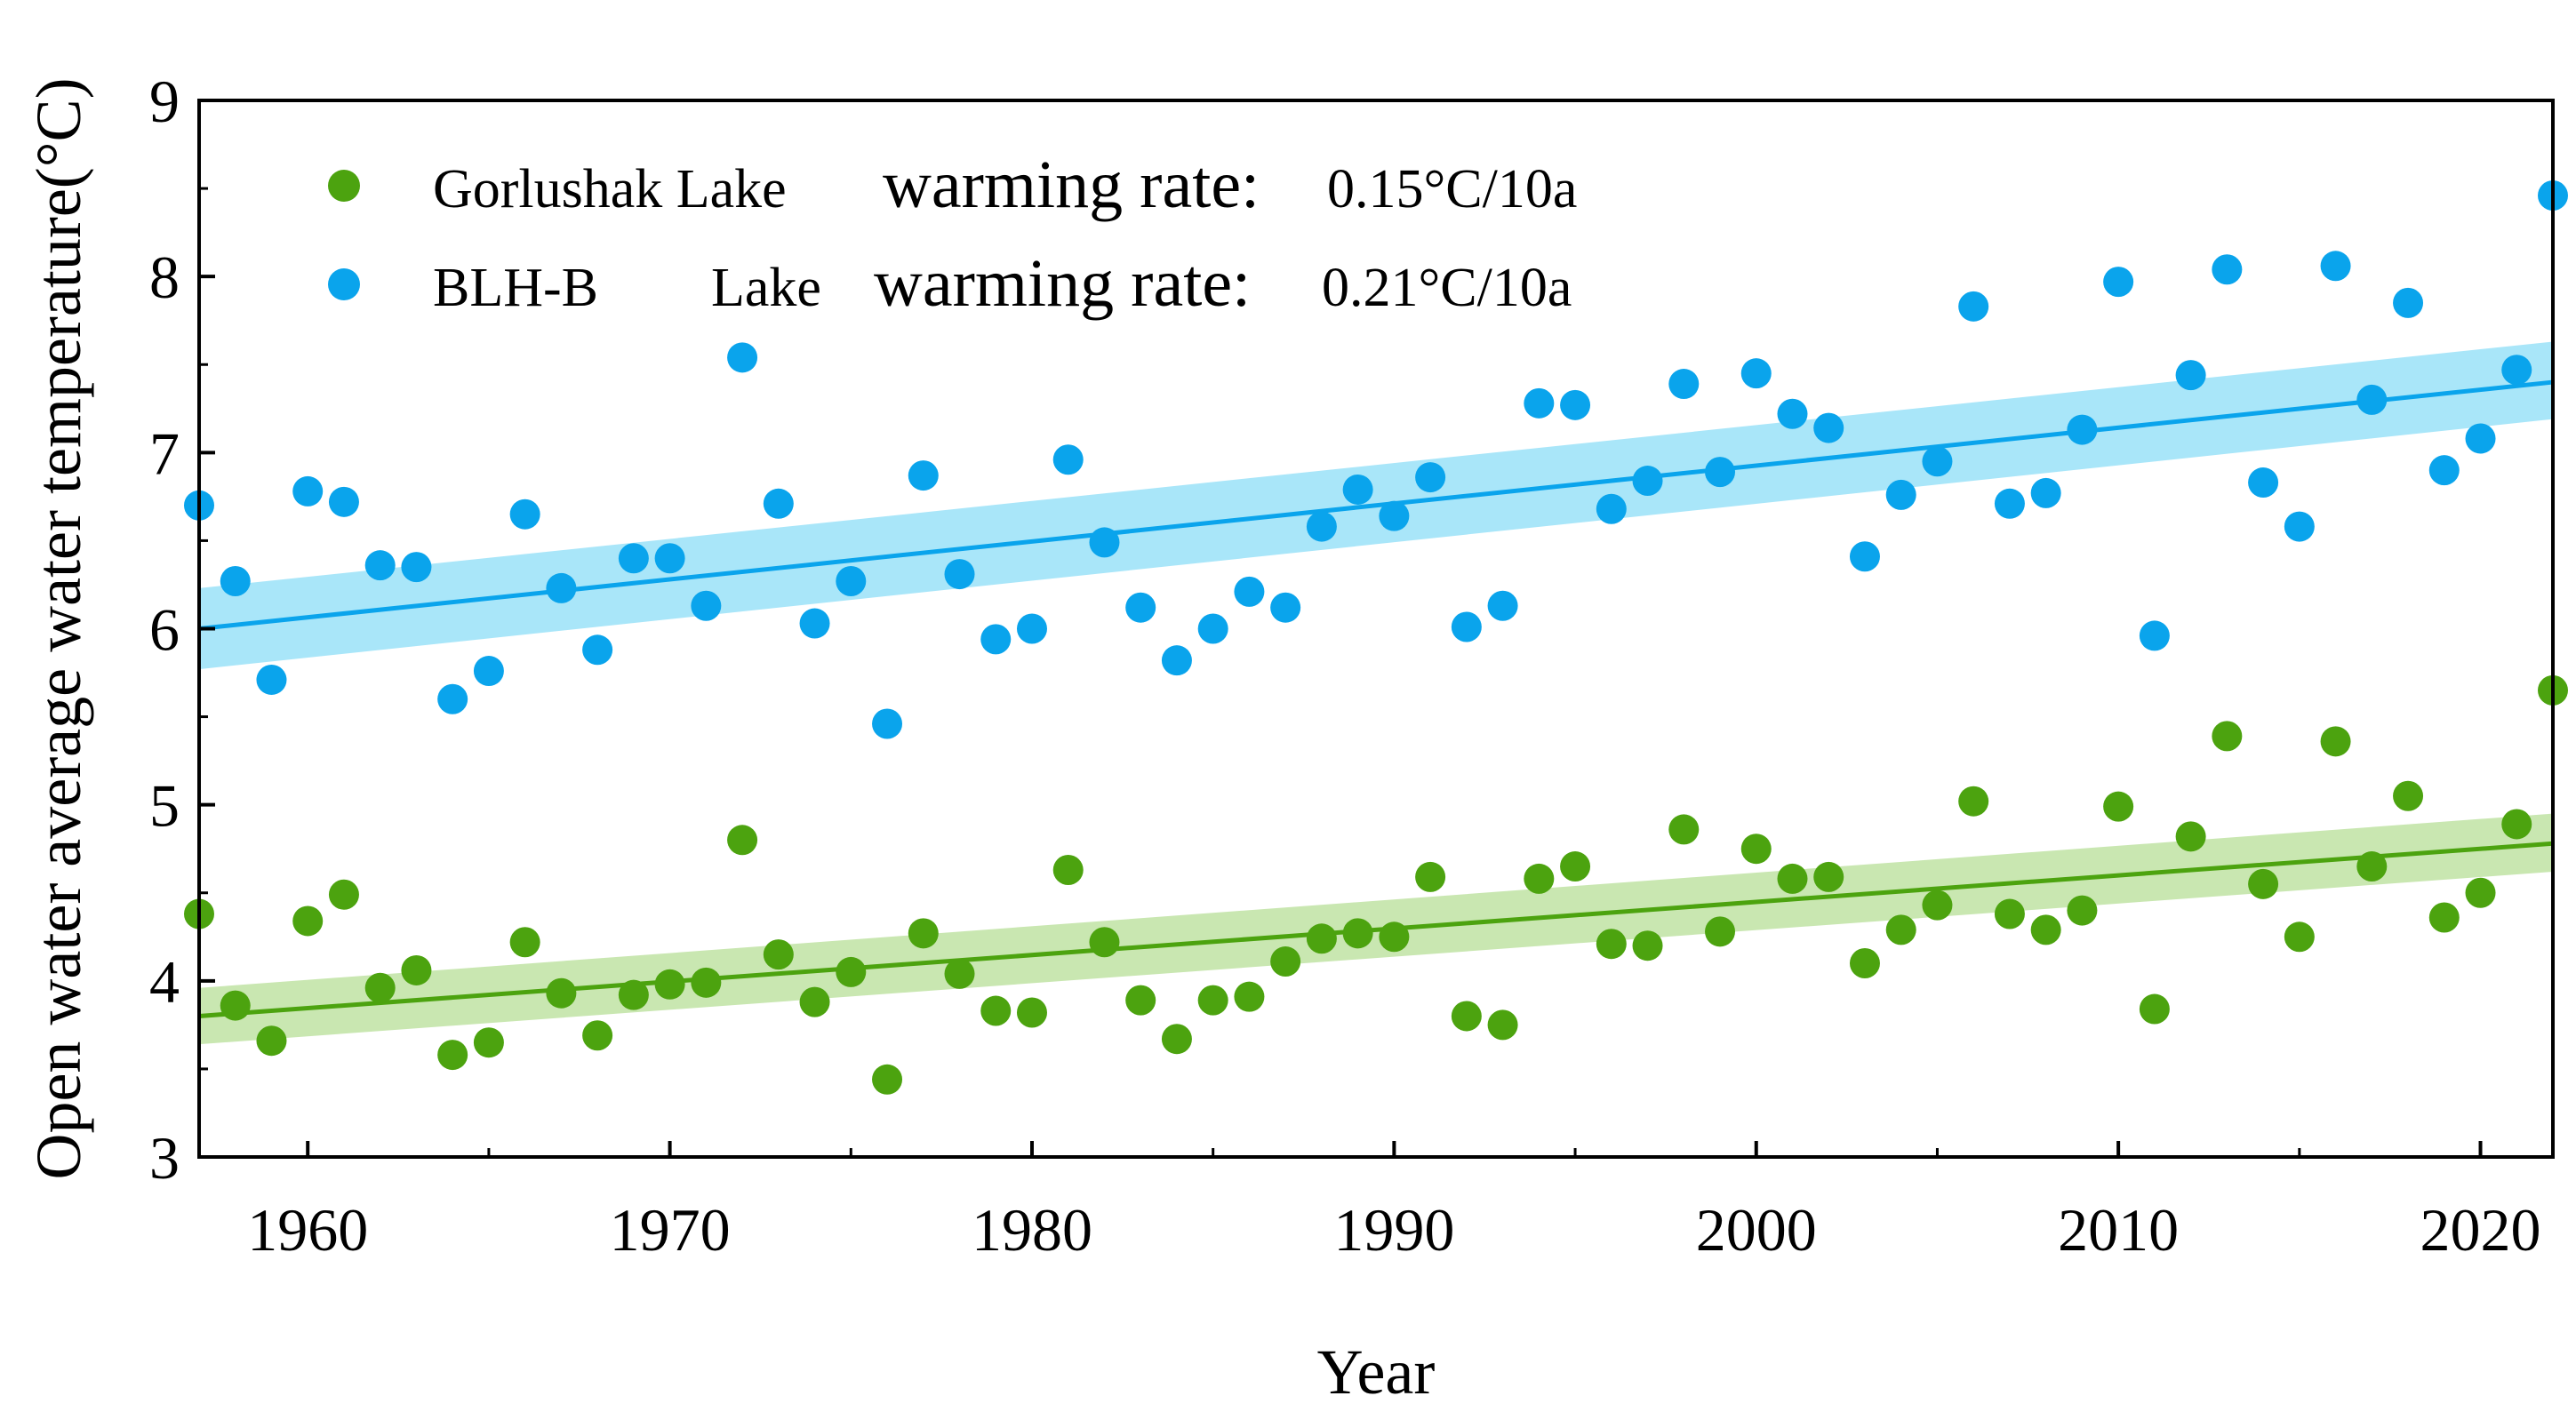  What do you see at coordinates (959, 974) in the screenshot?
I see `point-gorlushak-1978` at bounding box center [959, 974].